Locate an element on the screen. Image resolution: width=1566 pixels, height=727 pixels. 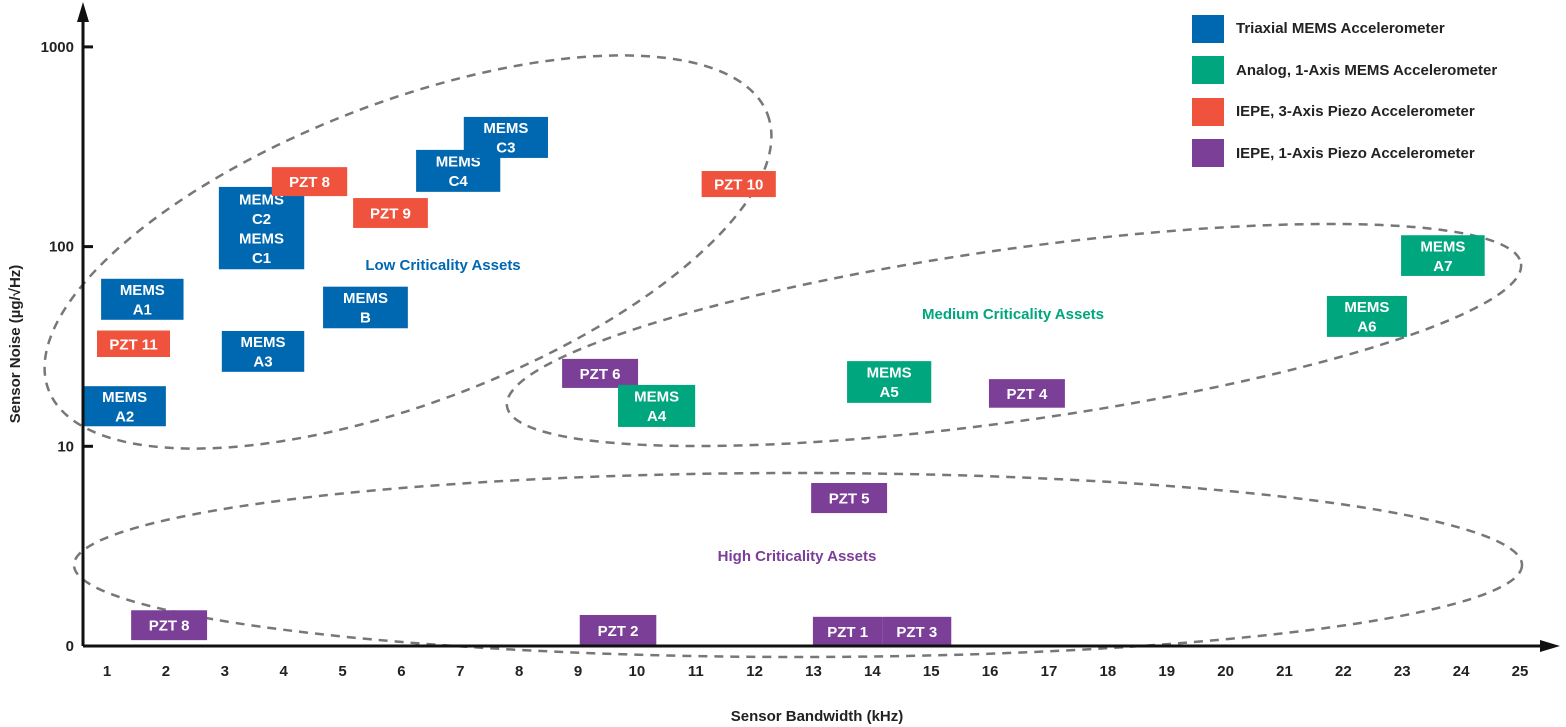
legend-item-iepe-1axis: IEPE, 1-Axis Piezo Accelerometer is located at coordinates (1344, 154).